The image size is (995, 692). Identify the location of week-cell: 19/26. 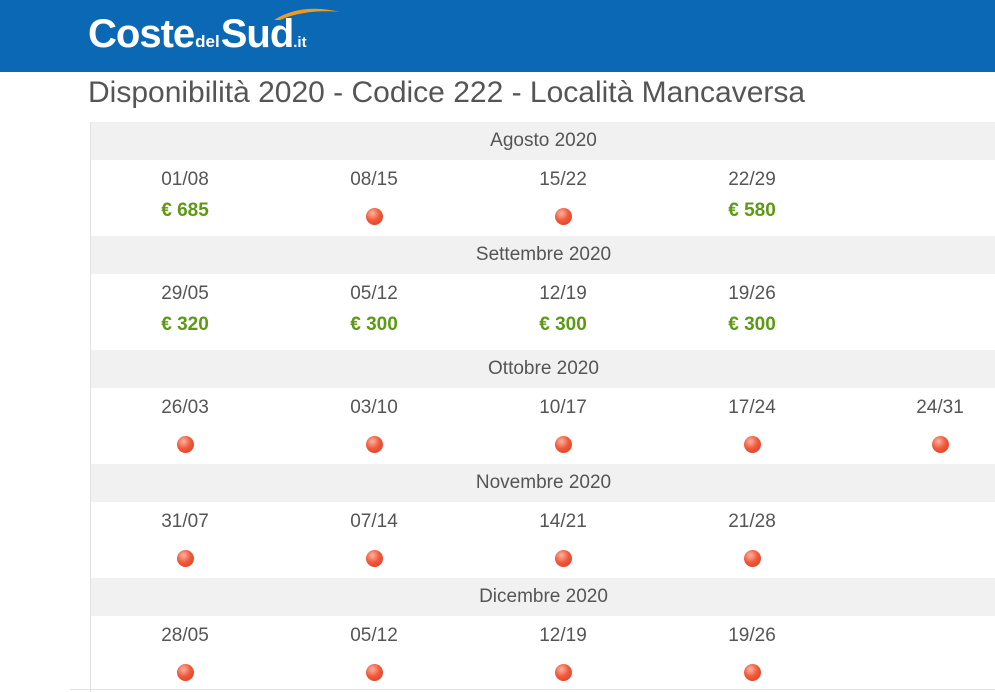
(752, 654).